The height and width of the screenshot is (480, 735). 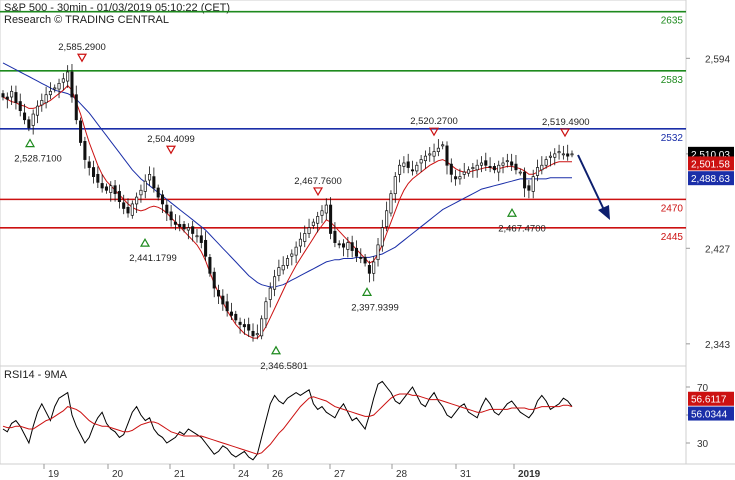 I want to click on price-tick-label: 2,343, so click(x=717, y=345).